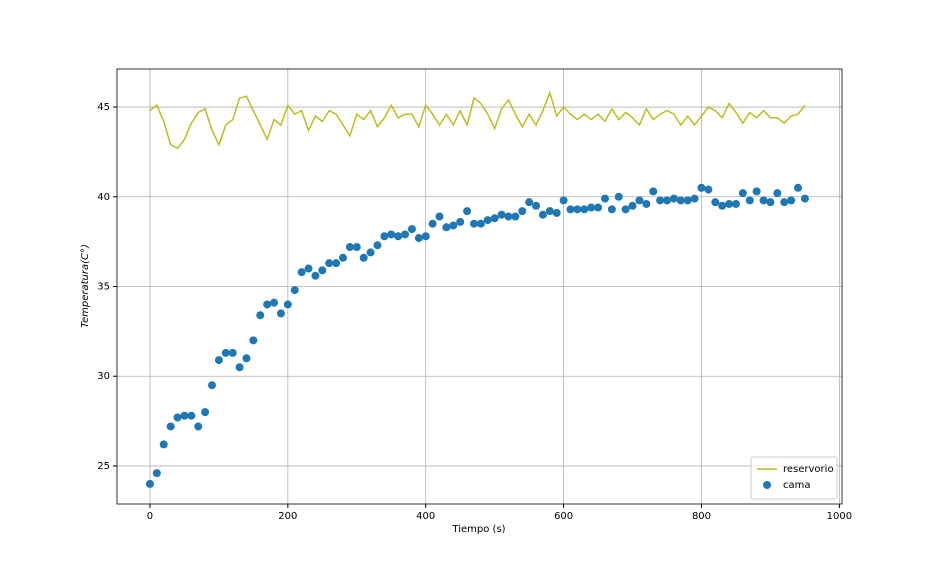  I want to click on y-axis-label: Temperatura(C°), so click(85, 286).